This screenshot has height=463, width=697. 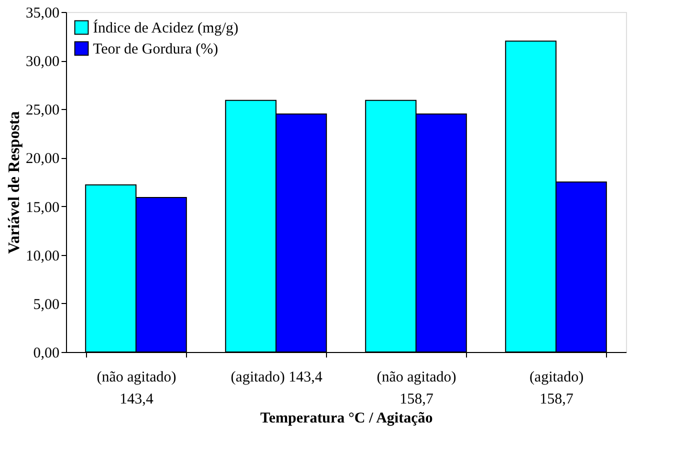 What do you see at coordinates (556, 389) in the screenshot?
I see `x-tick-label: (agitado) 158,7` at bounding box center [556, 389].